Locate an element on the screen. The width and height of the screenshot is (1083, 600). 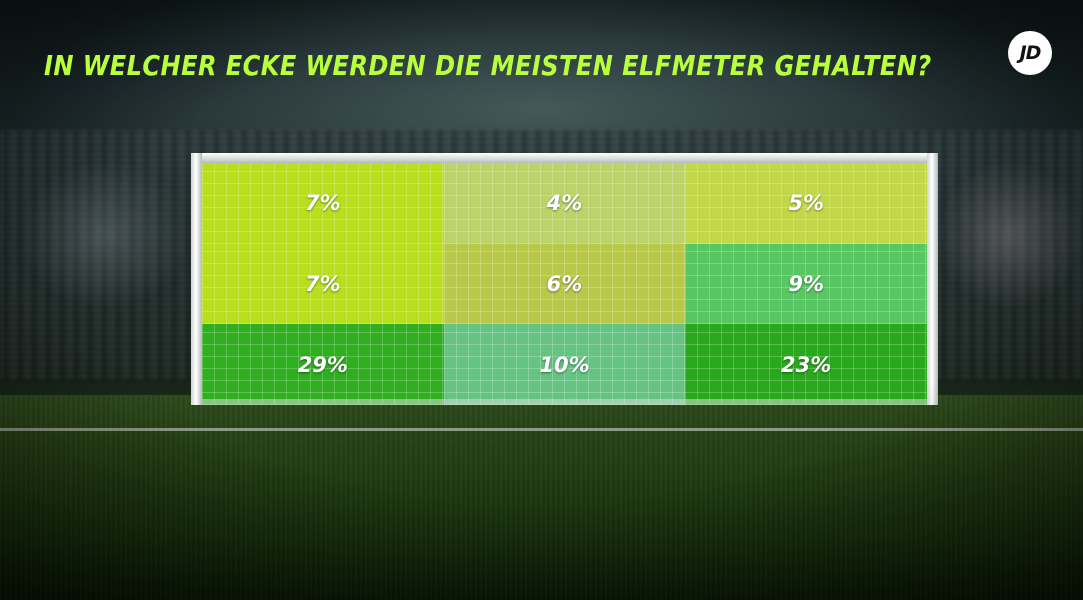
goal-zone-cell-r2-c2: 6% is located at coordinates (564, 284).